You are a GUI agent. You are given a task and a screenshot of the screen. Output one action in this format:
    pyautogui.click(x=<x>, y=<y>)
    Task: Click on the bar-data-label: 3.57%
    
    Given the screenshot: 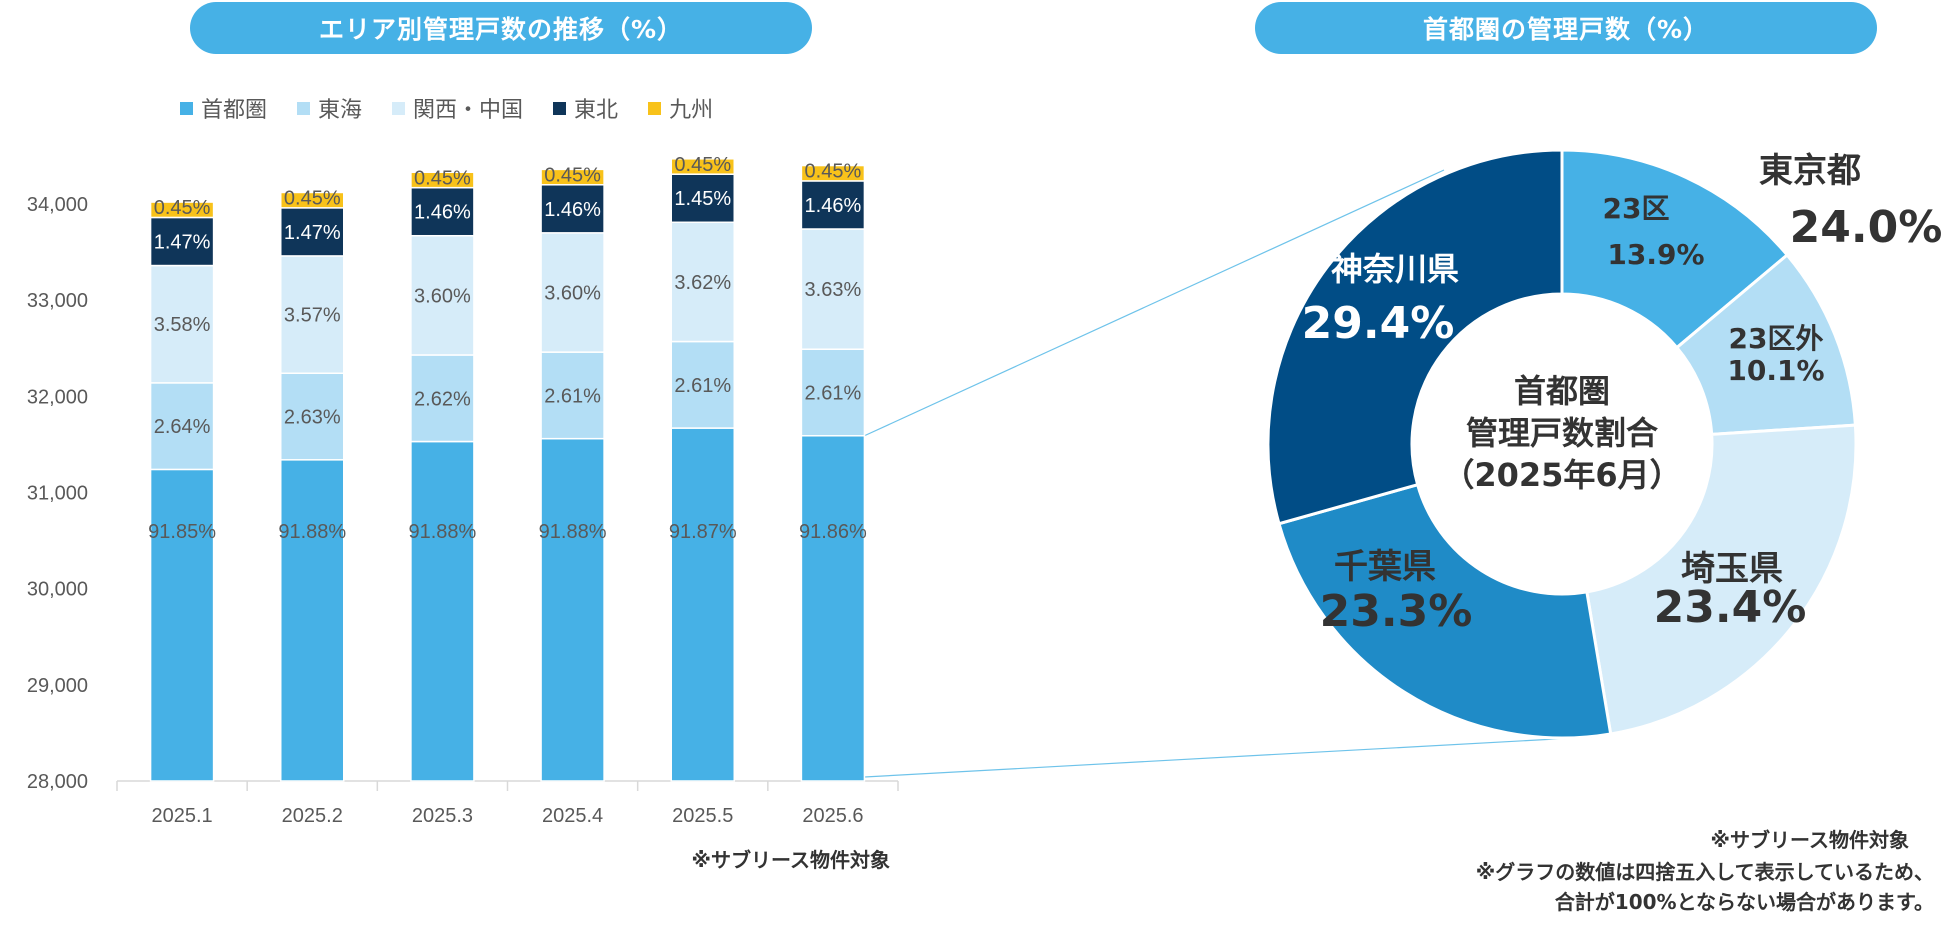 What is the action you would take?
    pyautogui.click(x=312, y=316)
    